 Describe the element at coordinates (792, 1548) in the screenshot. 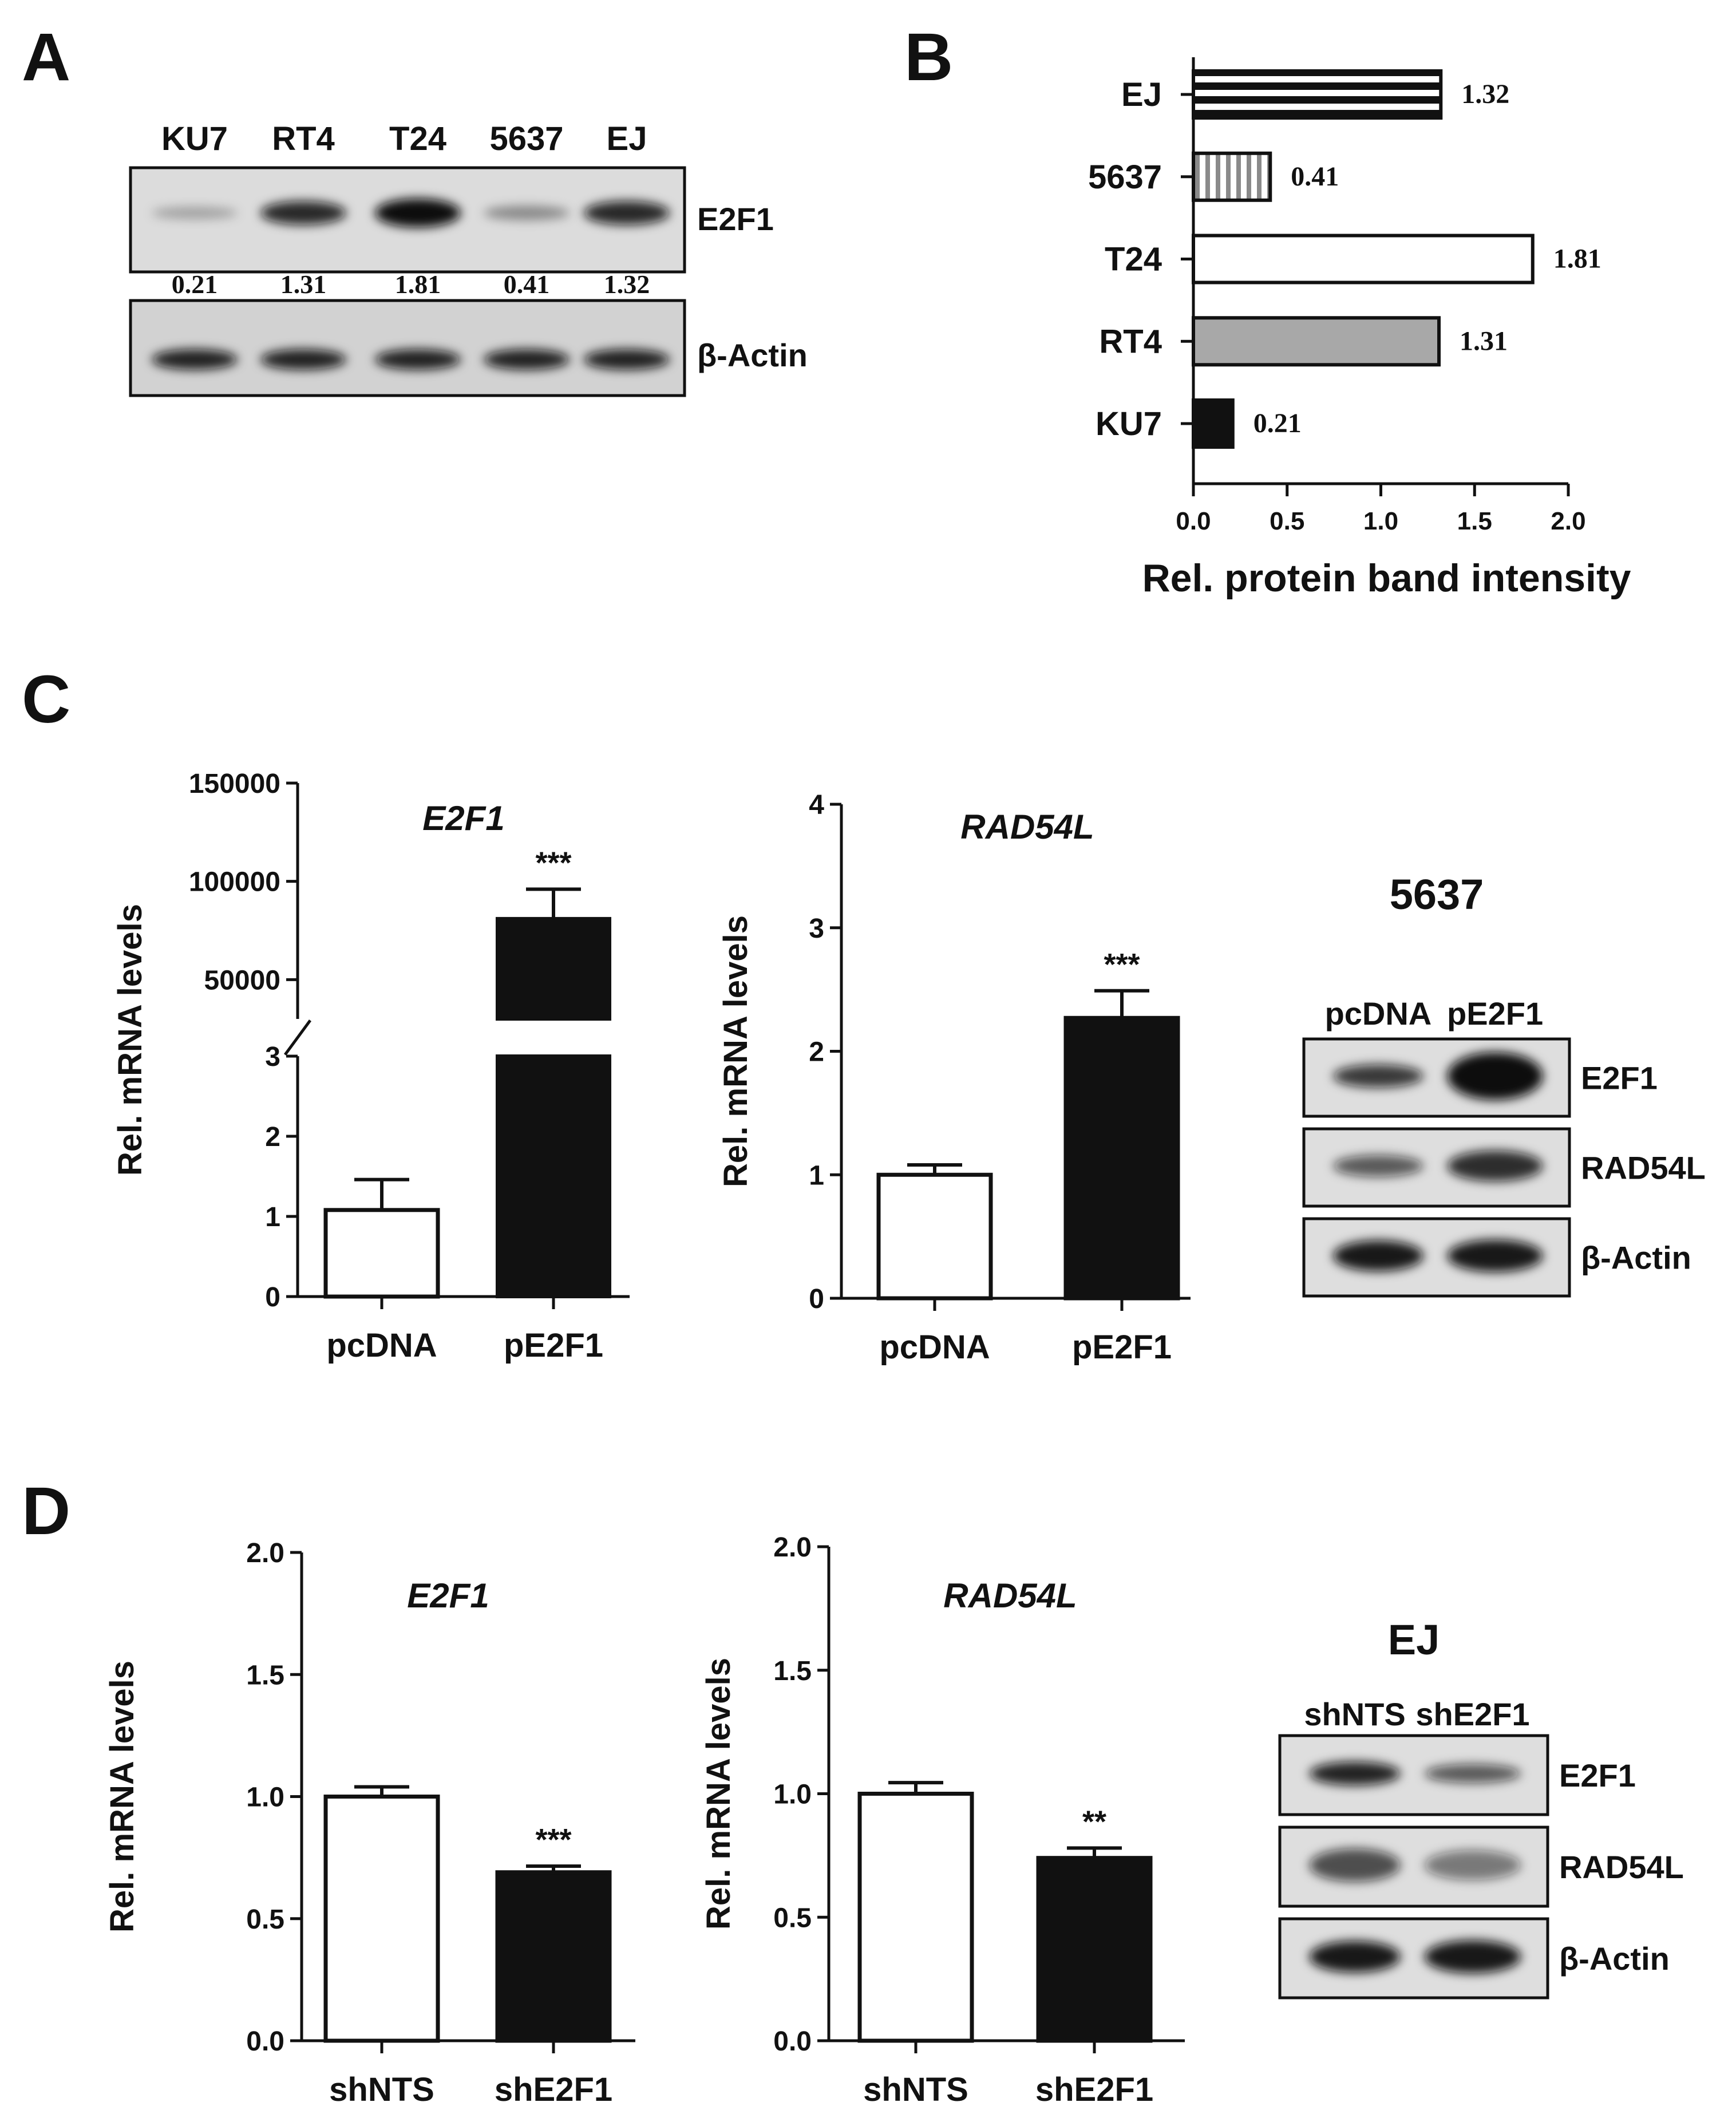

I see `tick-label-y-d2: 2.0` at that location.